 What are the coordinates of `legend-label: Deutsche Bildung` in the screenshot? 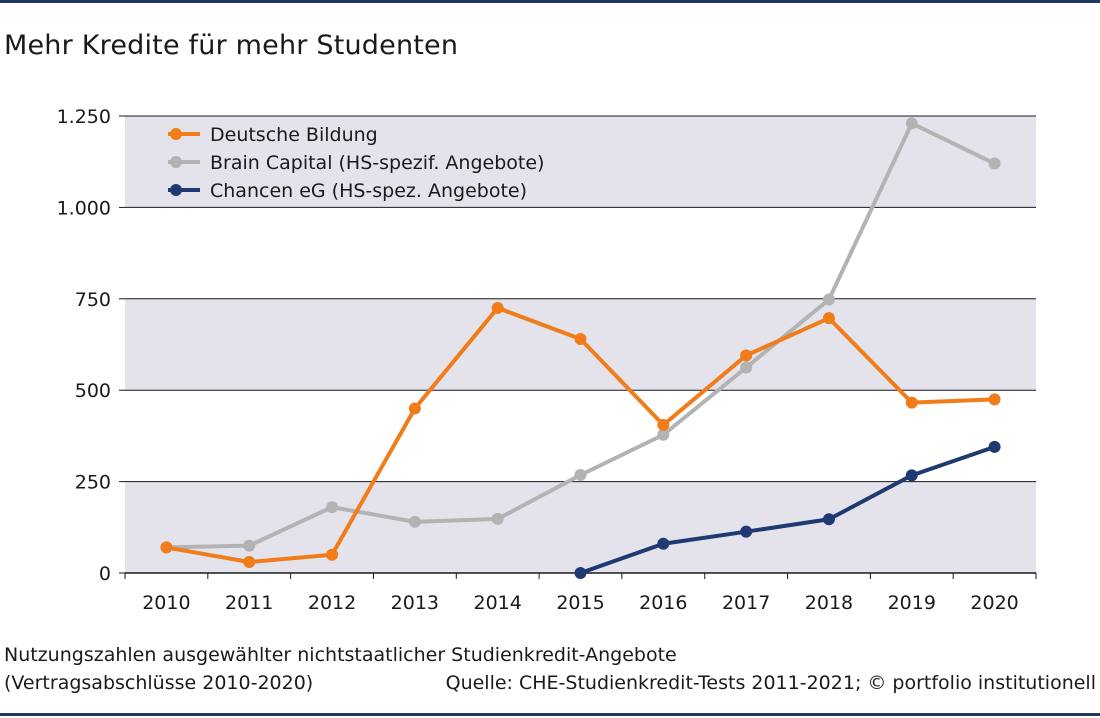 It's located at (294, 135).